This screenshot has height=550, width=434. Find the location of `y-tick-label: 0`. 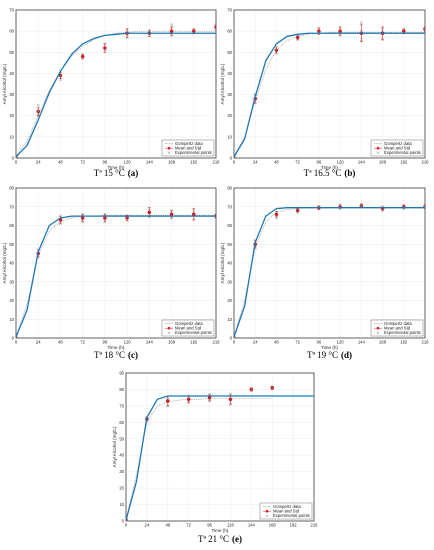

y-tick-label: 0 is located at coordinates (13, 158).